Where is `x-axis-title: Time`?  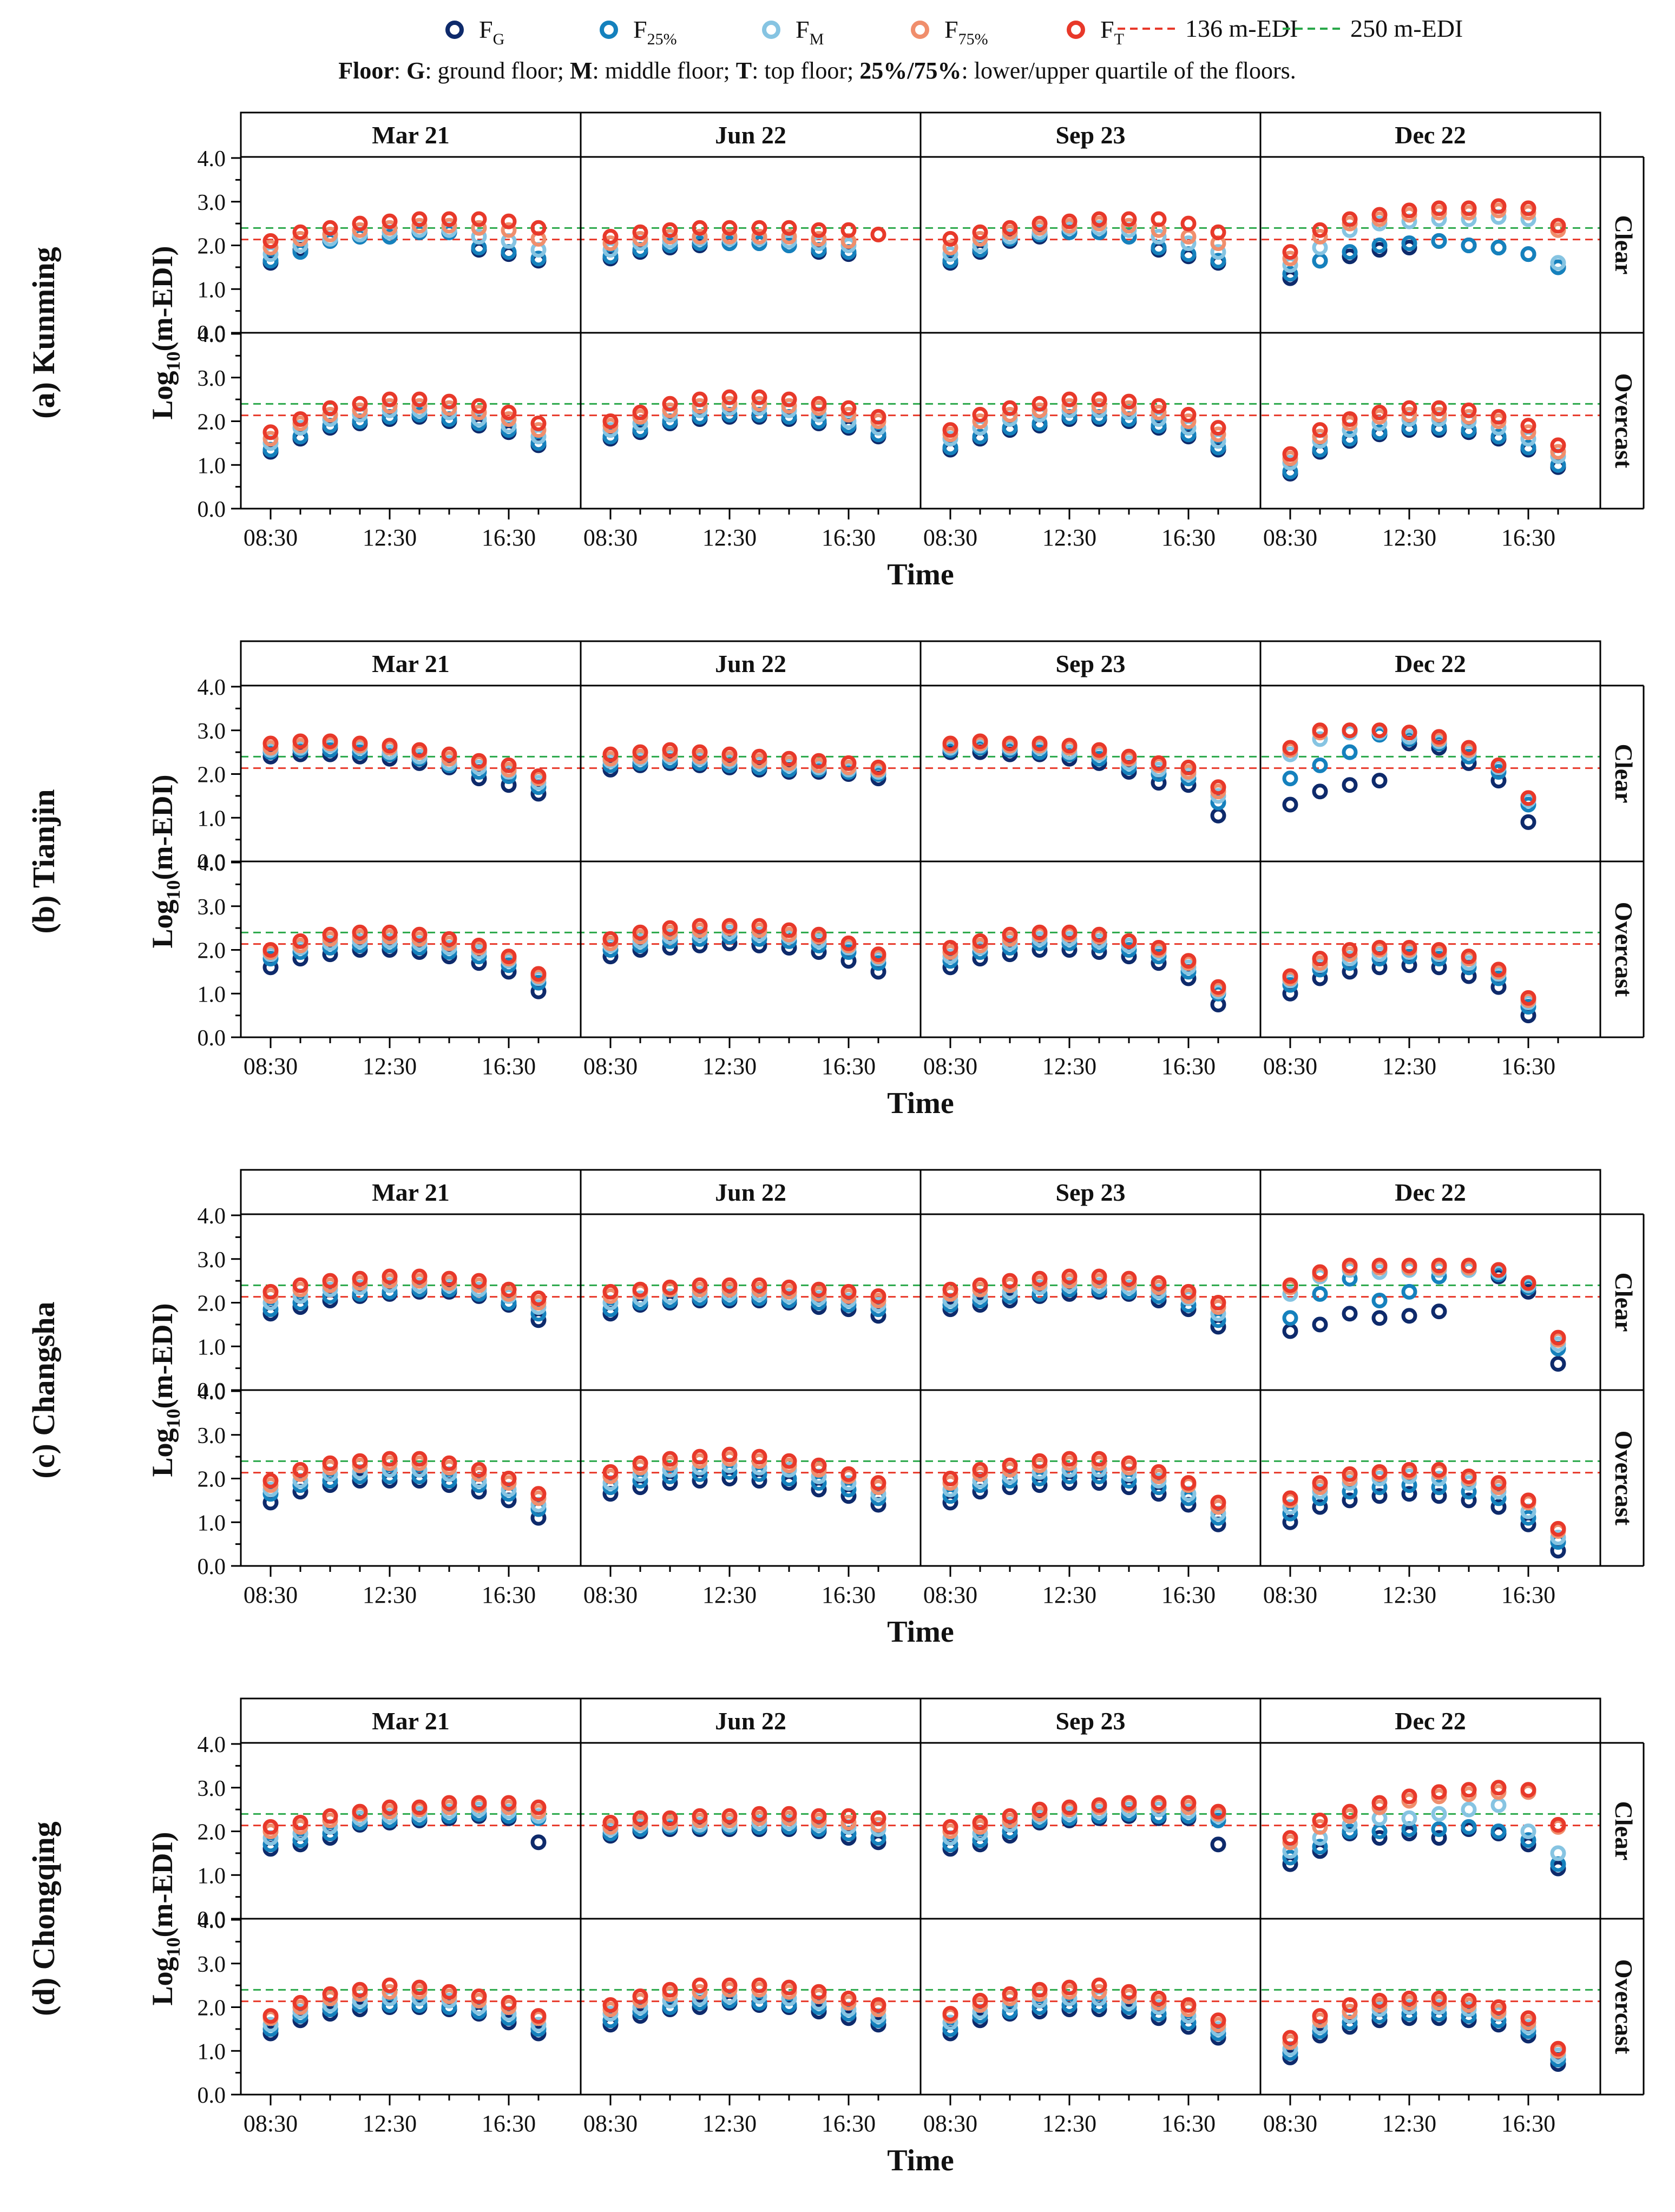 x-axis-title: Time is located at coordinates (920, 2161).